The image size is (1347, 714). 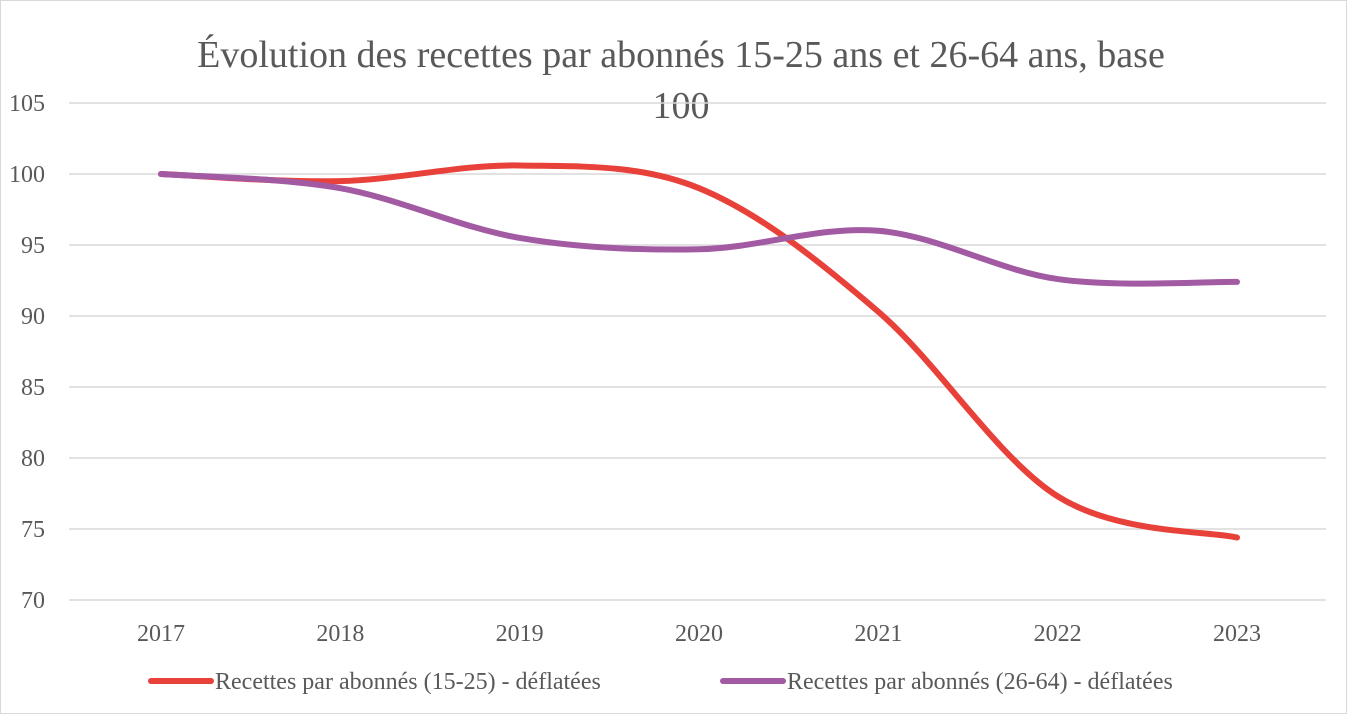 What do you see at coordinates (1237, 634) in the screenshot?
I see `x-tick-label: 2023` at bounding box center [1237, 634].